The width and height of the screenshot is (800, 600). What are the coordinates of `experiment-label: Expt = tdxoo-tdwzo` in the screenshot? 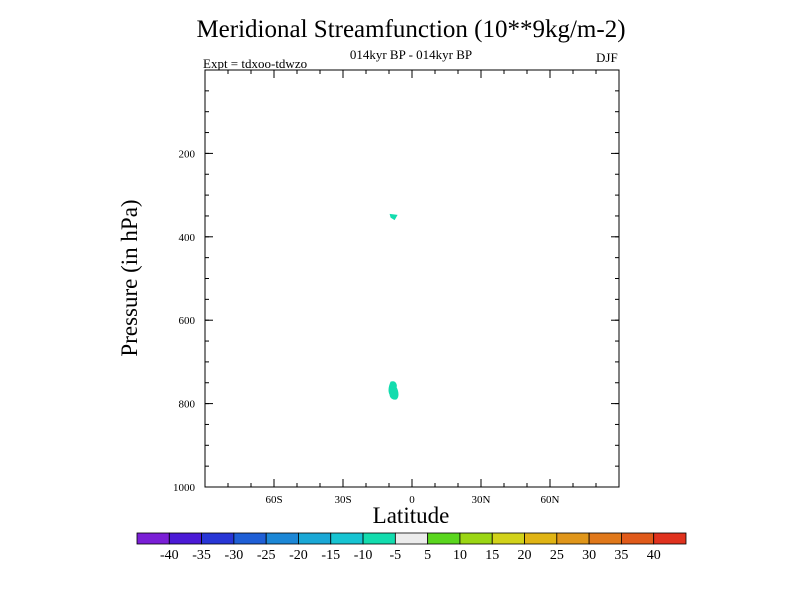 It's located at (255, 63).